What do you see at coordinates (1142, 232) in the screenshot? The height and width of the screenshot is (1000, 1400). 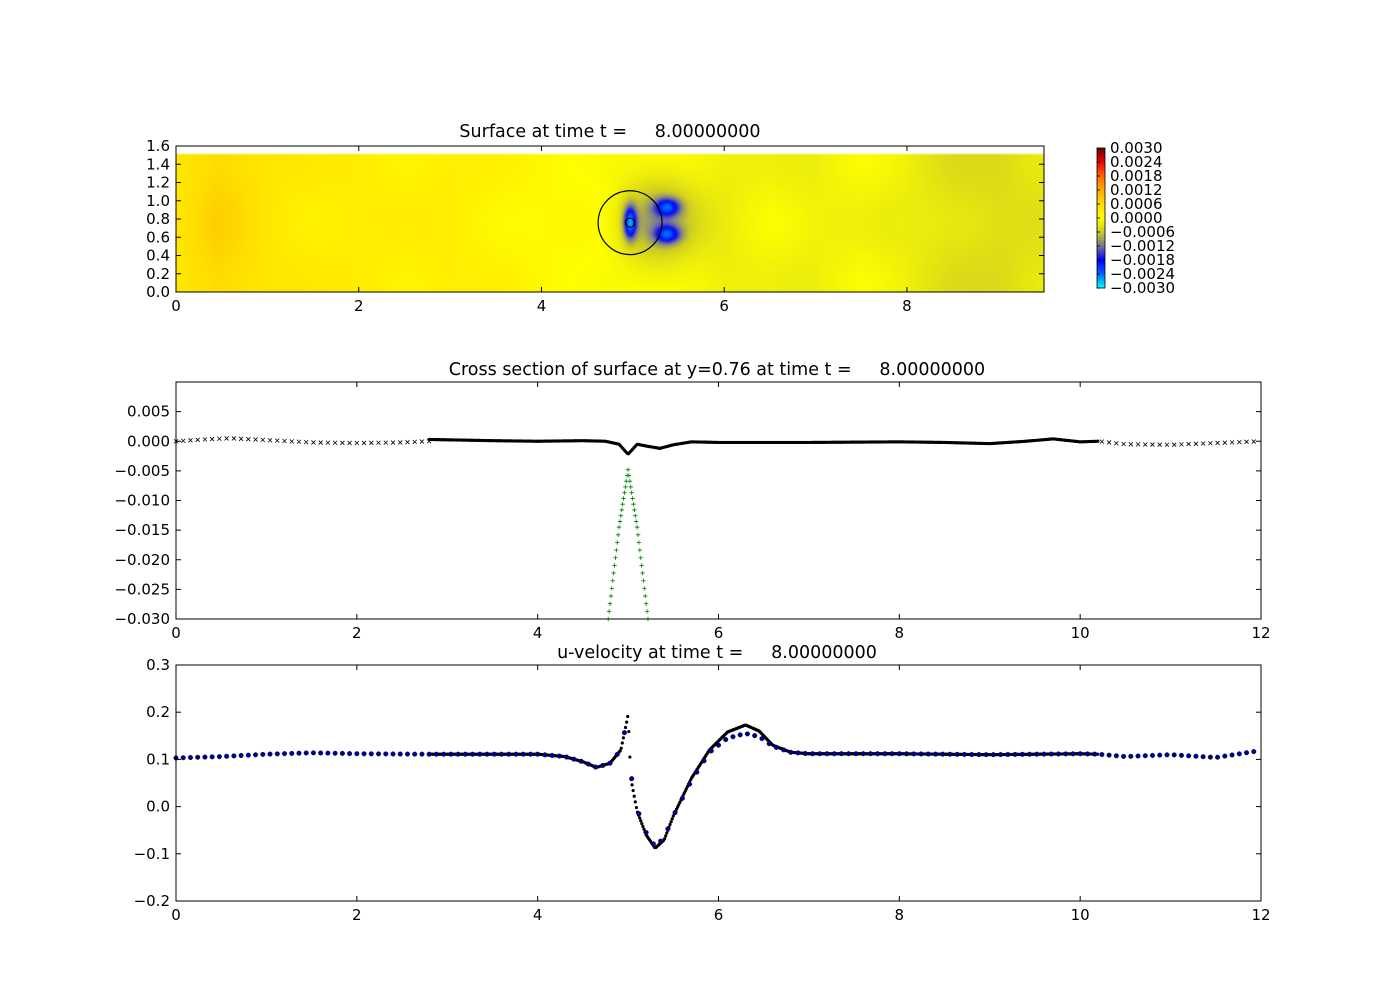 I see `colorbar-tick-label: −0.0006` at bounding box center [1142, 232].